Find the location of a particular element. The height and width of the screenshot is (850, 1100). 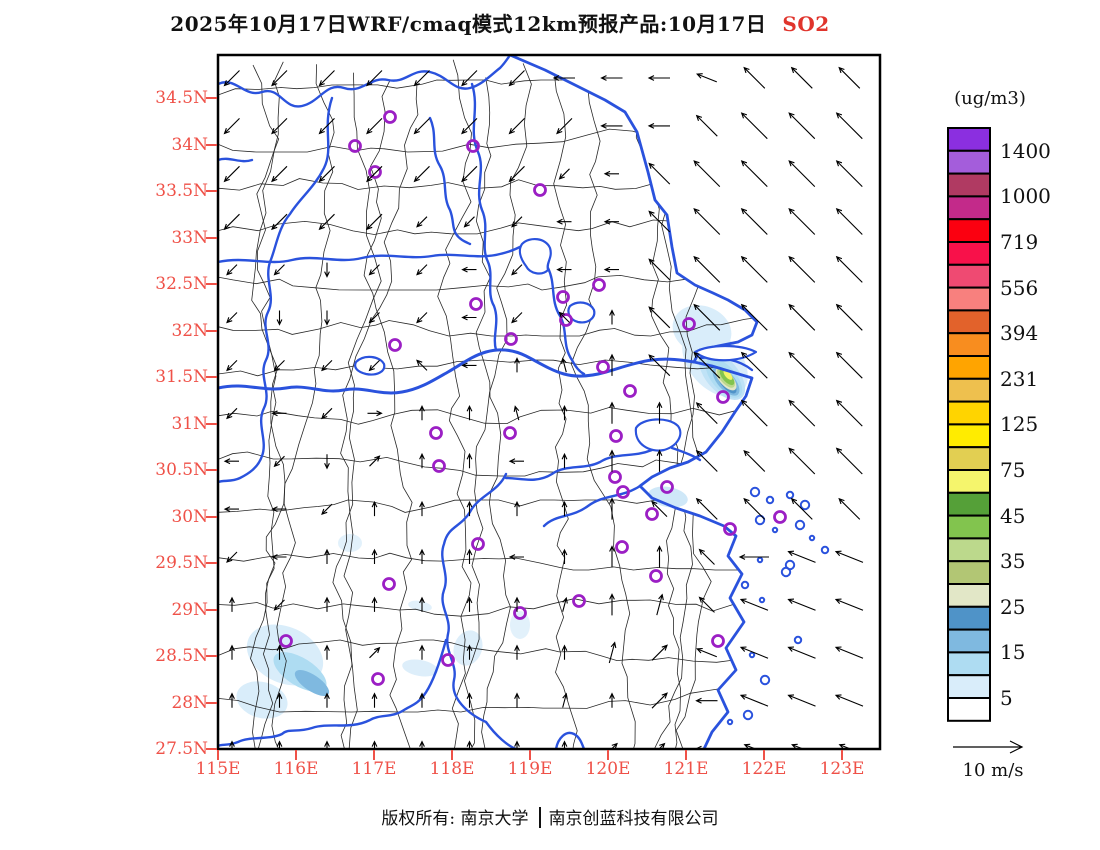

colorbar-tick-label: 25 is located at coordinates (1013, 606).